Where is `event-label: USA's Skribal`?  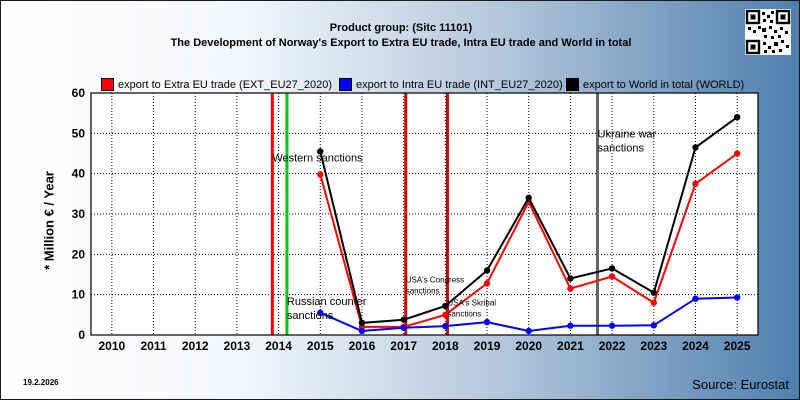 event-label: USA's Skribal is located at coordinates (471, 303).